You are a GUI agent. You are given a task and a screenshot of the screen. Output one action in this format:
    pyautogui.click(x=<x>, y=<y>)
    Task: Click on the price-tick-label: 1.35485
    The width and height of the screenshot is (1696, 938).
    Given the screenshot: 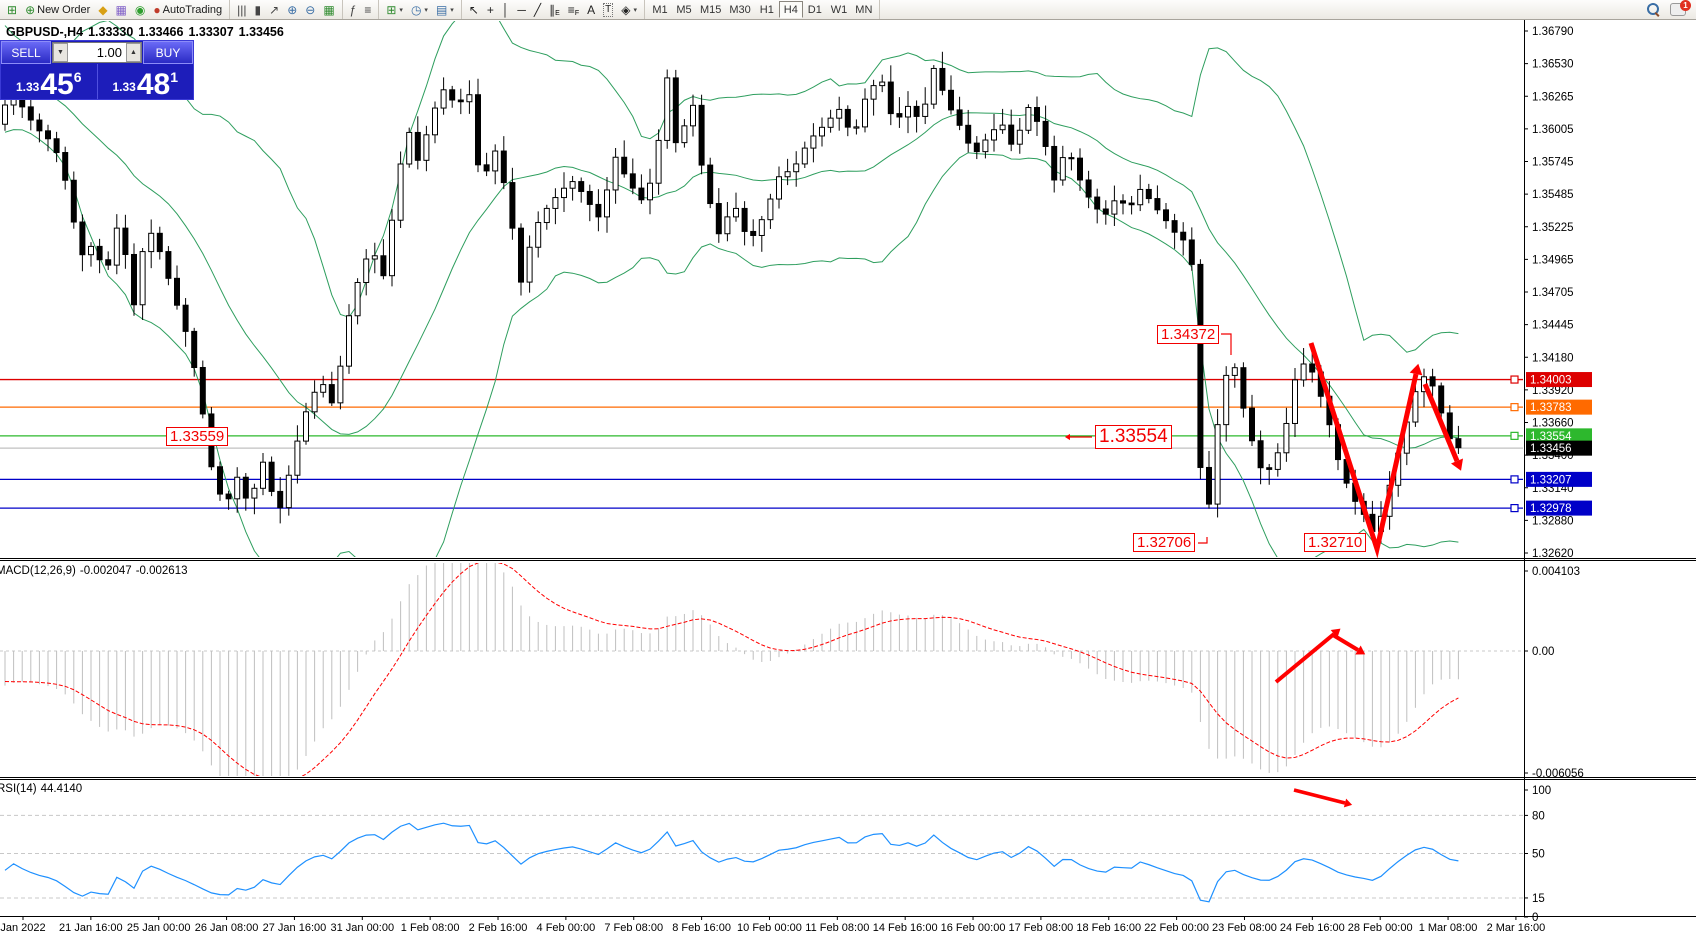 What is the action you would take?
    pyautogui.click(x=1553, y=195)
    